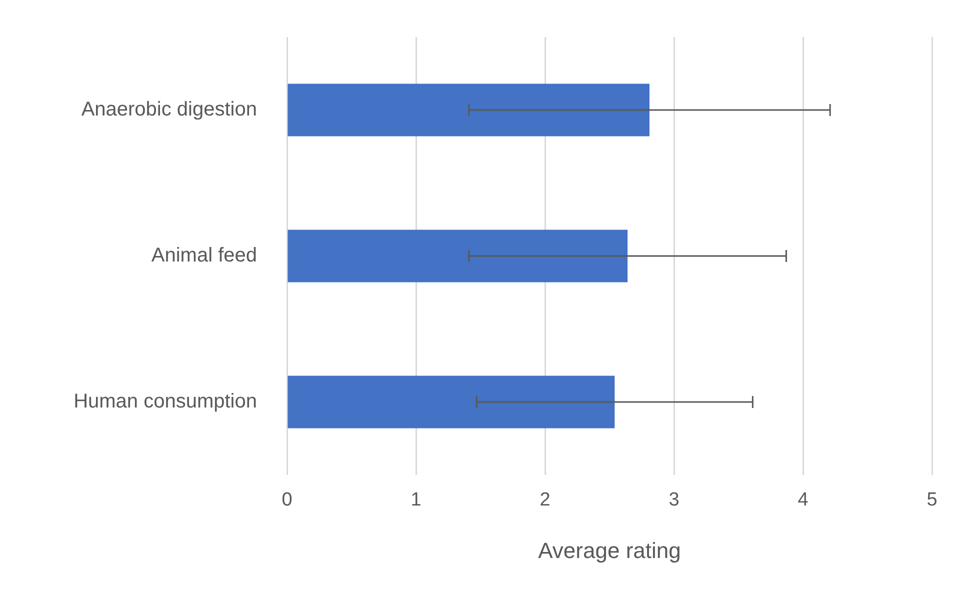  What do you see at coordinates (932, 500) in the screenshot?
I see `x-tick-label: 5` at bounding box center [932, 500].